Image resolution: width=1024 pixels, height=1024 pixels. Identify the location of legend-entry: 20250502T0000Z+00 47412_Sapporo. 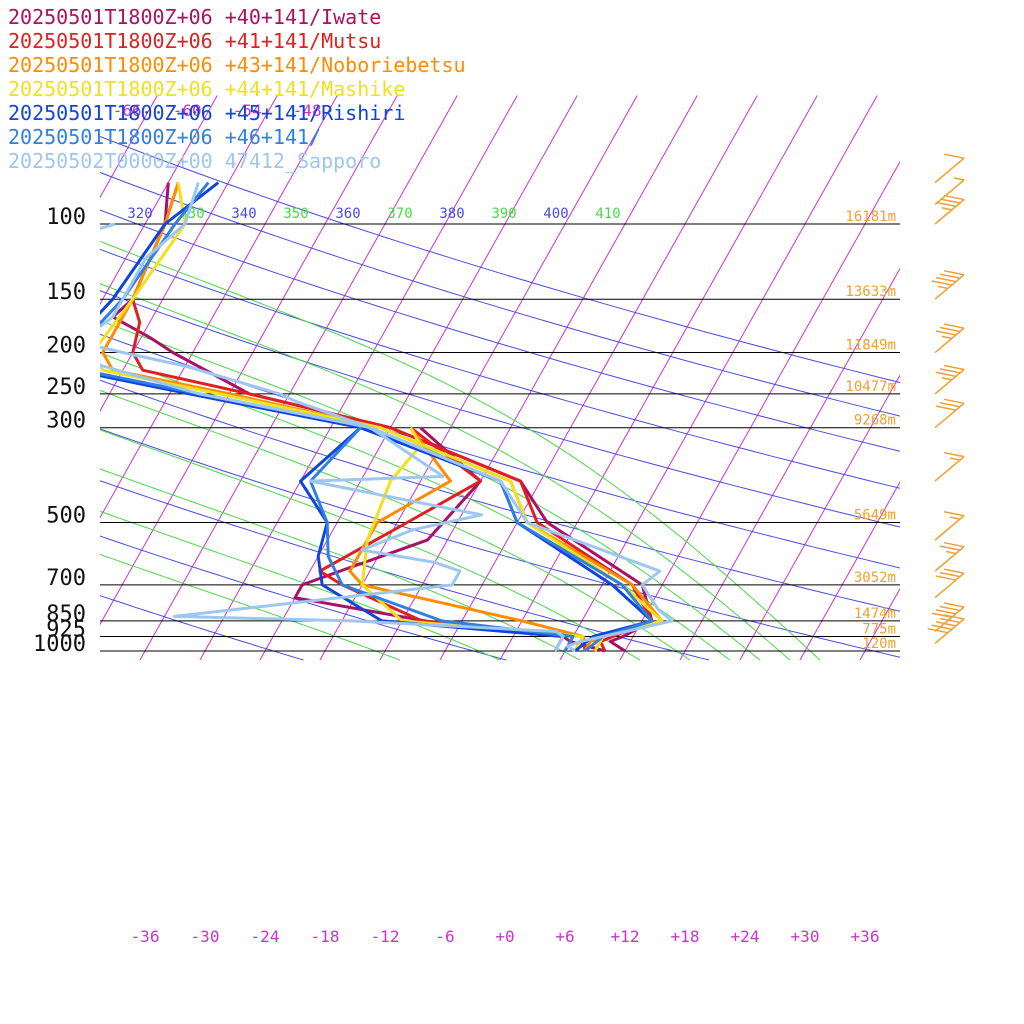
(194, 161).